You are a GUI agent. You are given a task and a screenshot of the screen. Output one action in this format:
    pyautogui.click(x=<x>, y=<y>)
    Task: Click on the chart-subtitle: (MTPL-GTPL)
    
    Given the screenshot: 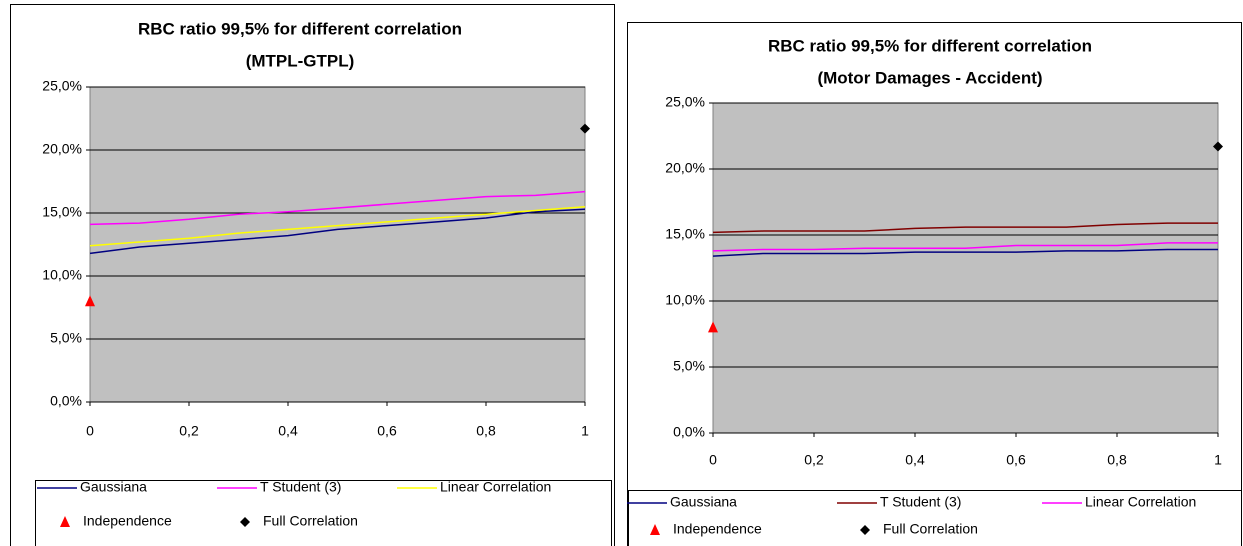 What is the action you would take?
    pyautogui.click(x=300, y=60)
    